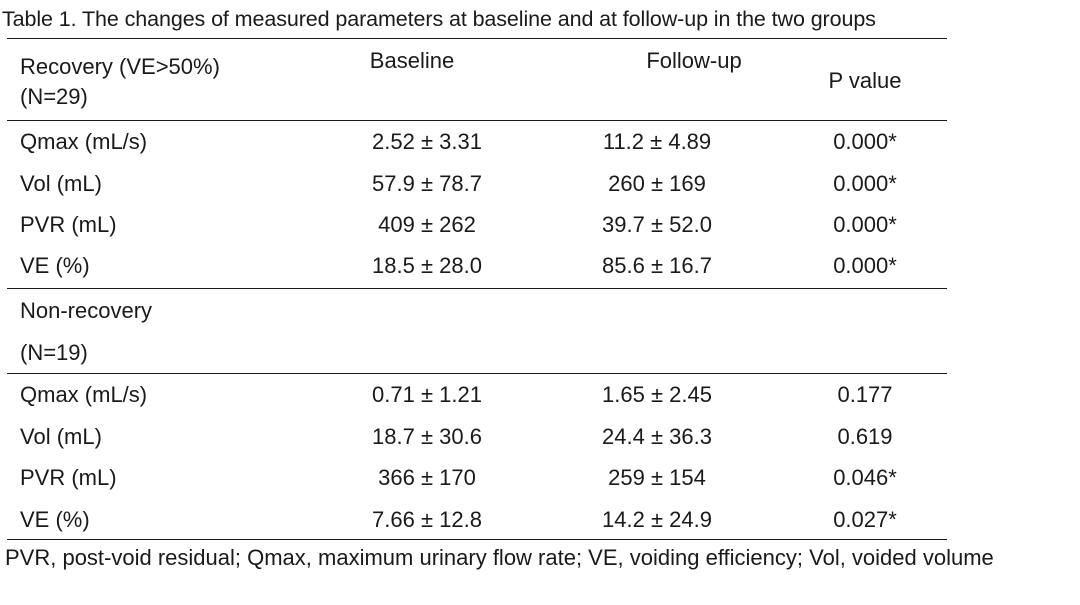  Describe the element at coordinates (657, 394) in the screenshot. I see `row-followup: 1.65 ± 2.45` at that location.